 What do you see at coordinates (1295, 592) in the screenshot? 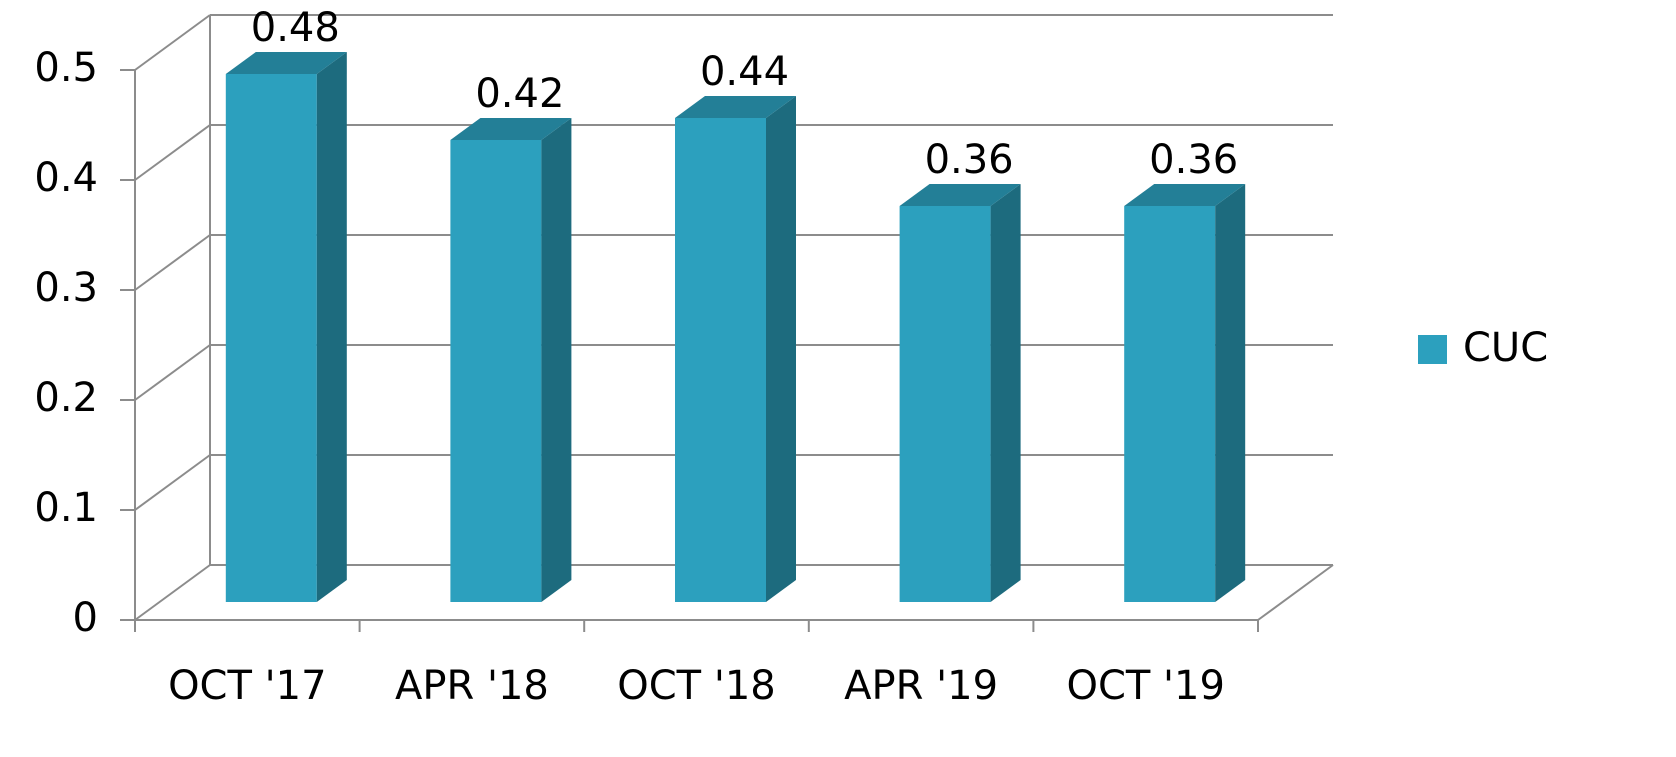
I see `floor-edge` at bounding box center [1295, 592].